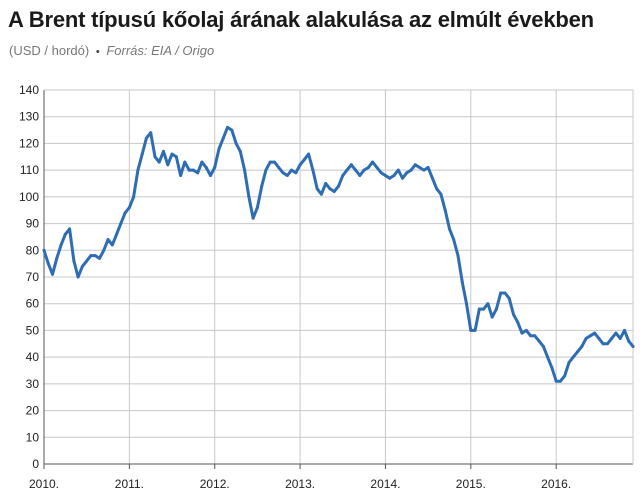 The height and width of the screenshot is (500, 644). Describe the element at coordinates (33, 437) in the screenshot. I see `y-tick-label: 10` at that location.